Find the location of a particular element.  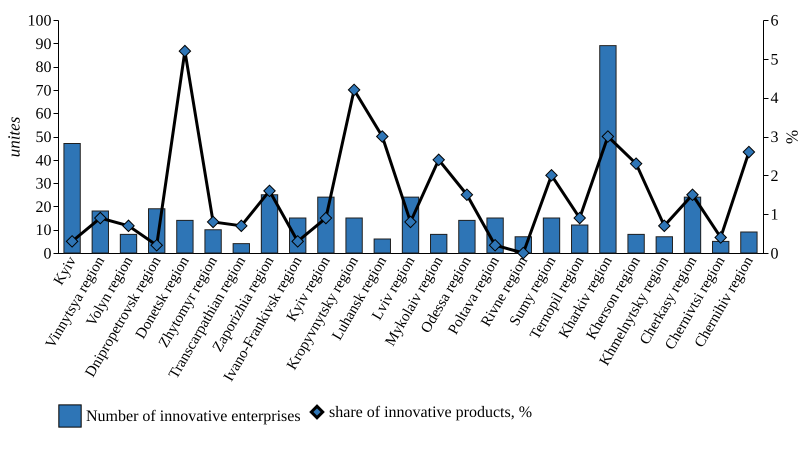

y2-tick-label: 3 is located at coordinates (774, 137).